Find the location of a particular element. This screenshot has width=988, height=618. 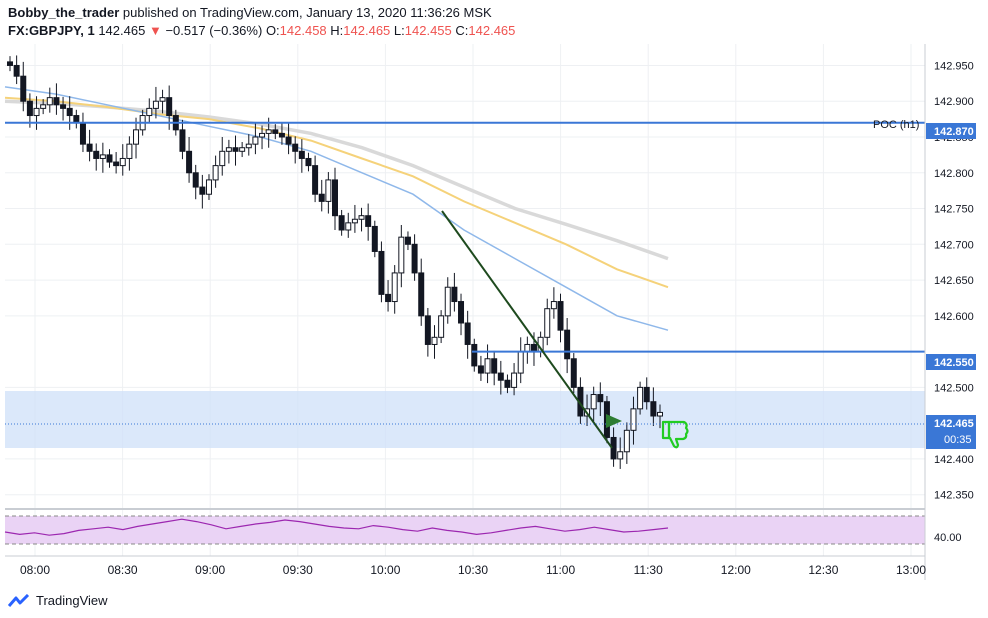

tradingview-brand: TradingView is located at coordinates (58, 601).